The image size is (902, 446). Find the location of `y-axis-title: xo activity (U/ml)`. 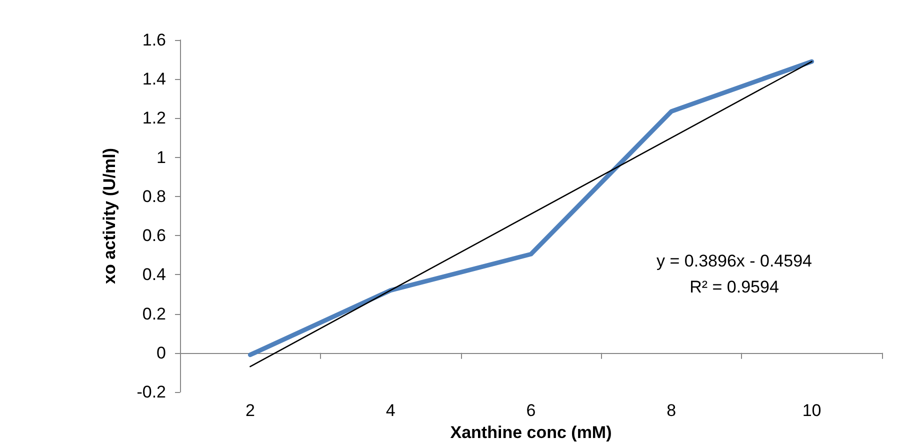

y-axis-title: xo activity (U/ml) is located at coordinates (109, 216).